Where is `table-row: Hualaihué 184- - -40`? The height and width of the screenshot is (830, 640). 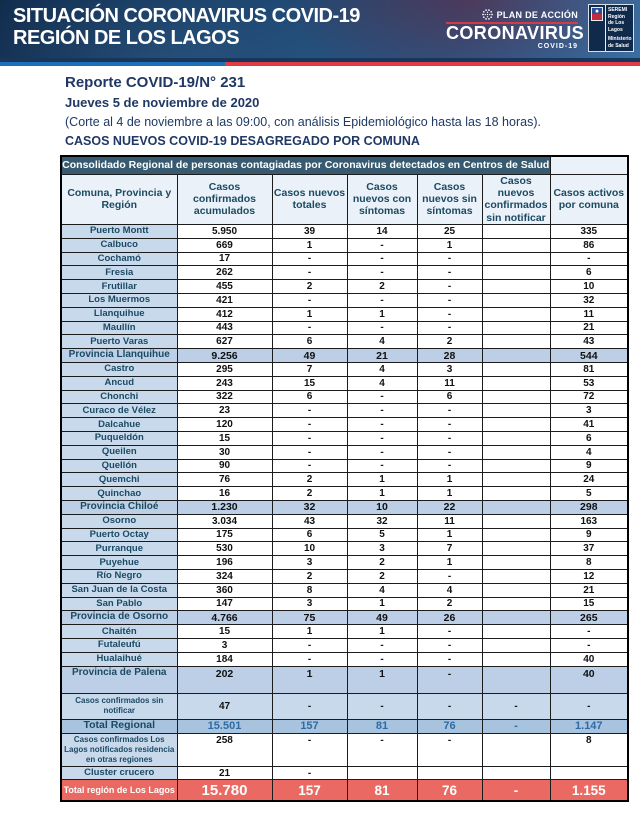
table-row: Hualaihué 184- - -40 is located at coordinates (344, 659).